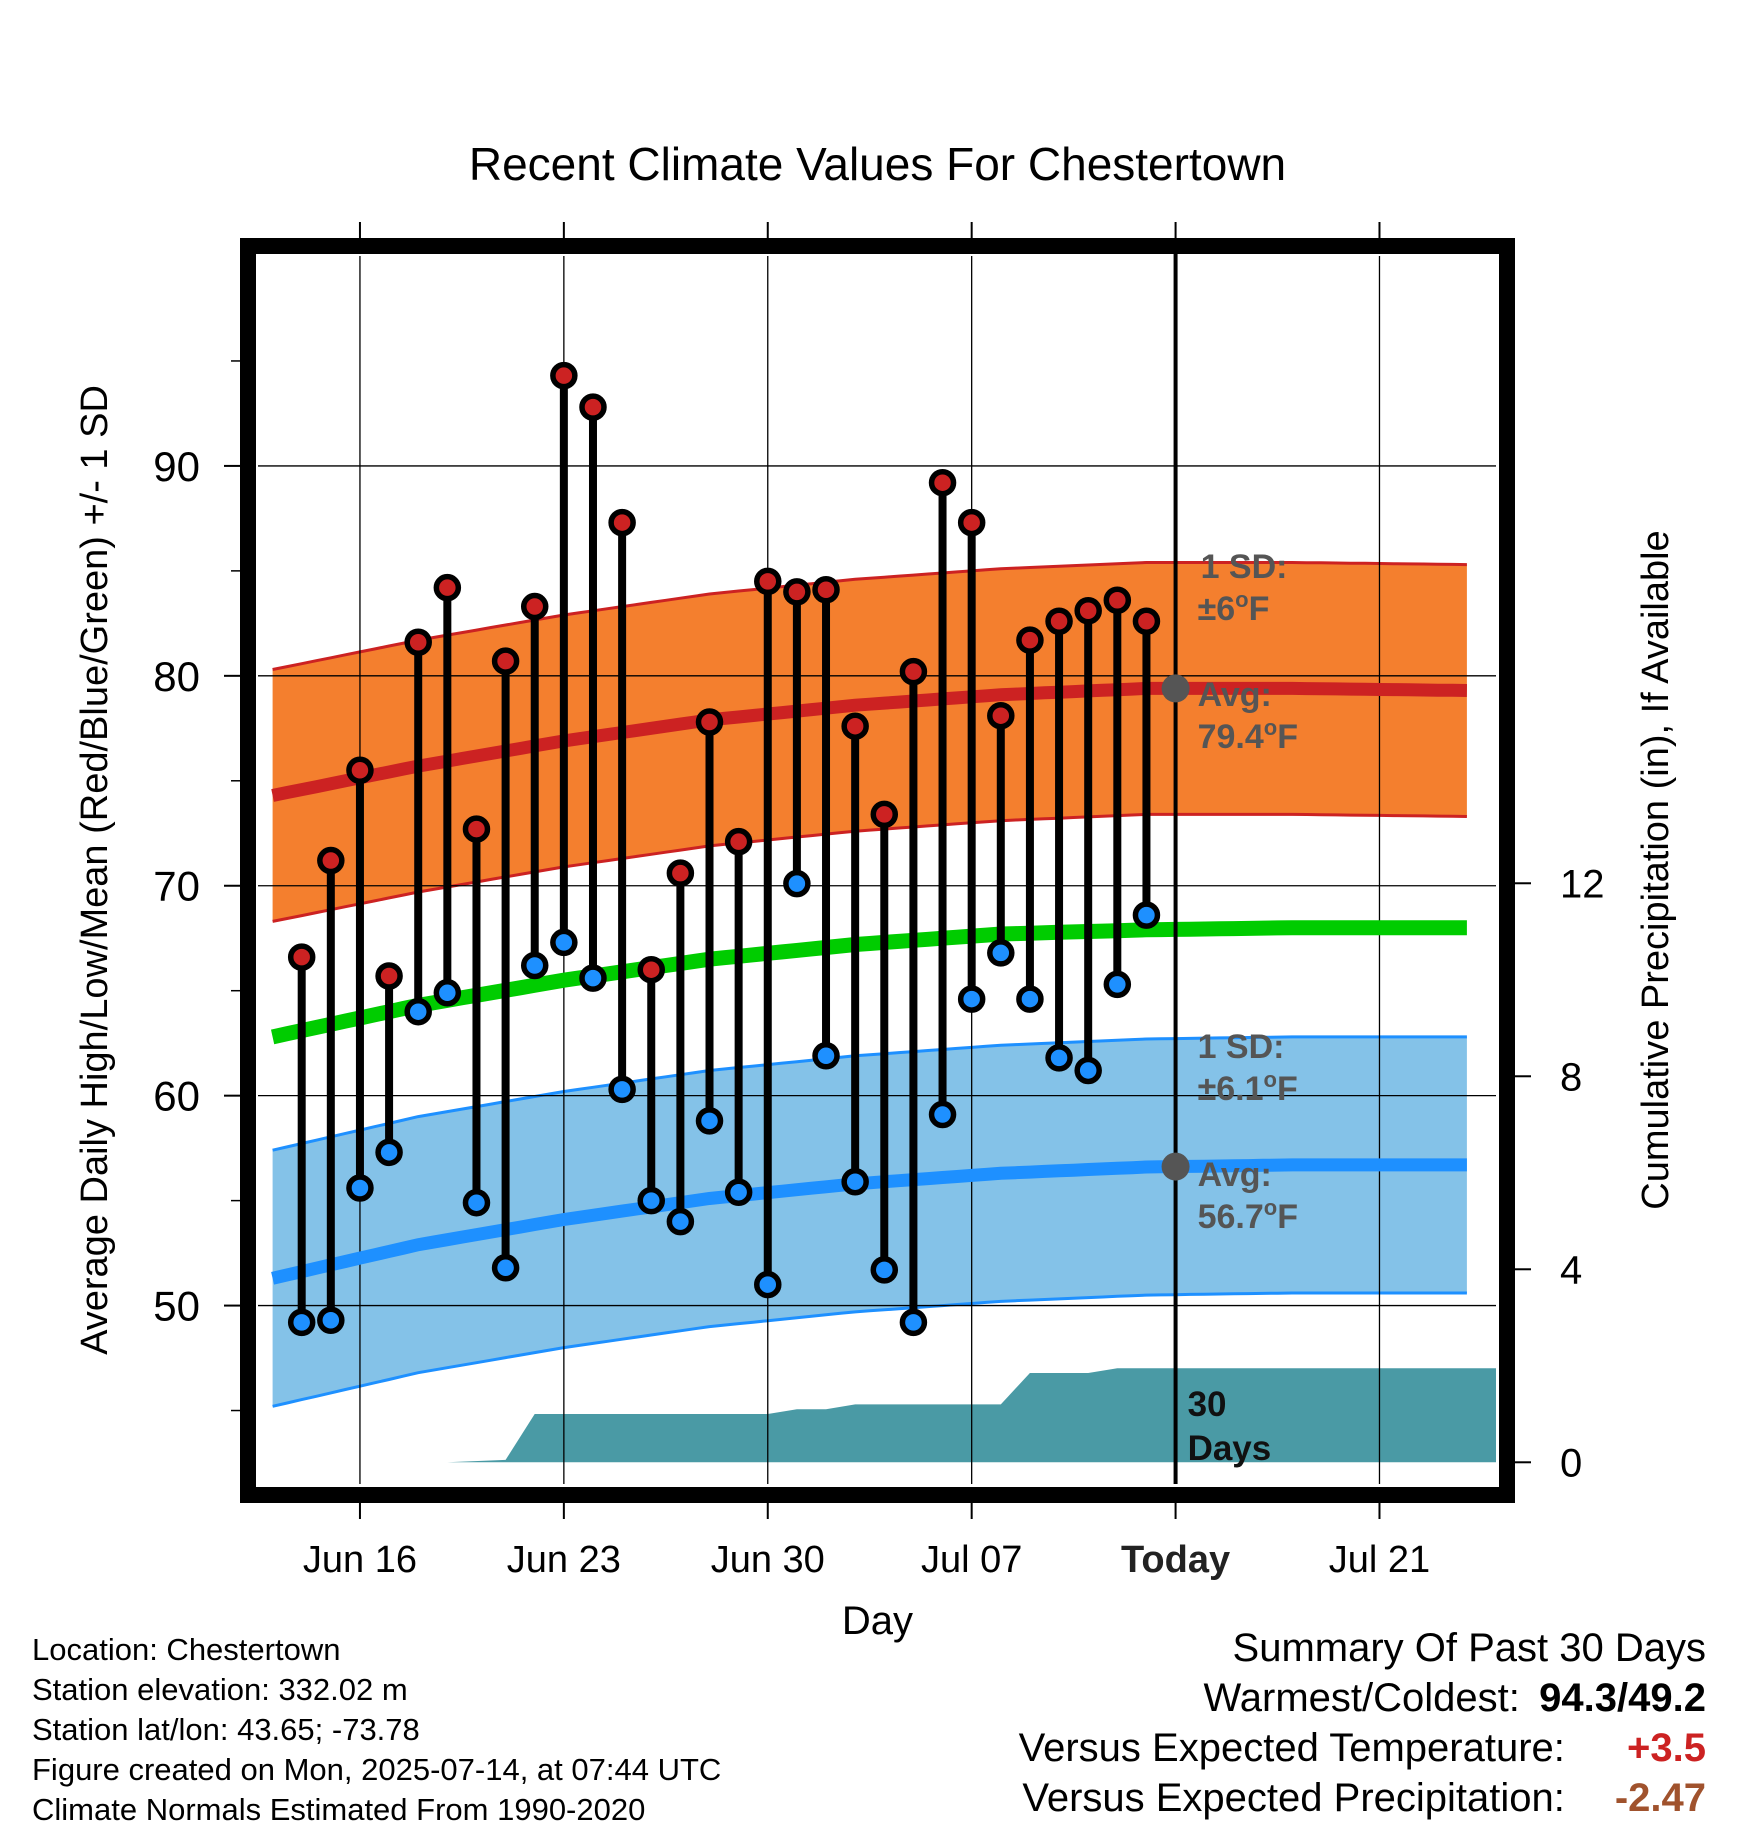 The width and height of the screenshot is (1748, 1830). What do you see at coordinates (1582, 884) in the screenshot?
I see `y-right-tick-label: 12` at bounding box center [1582, 884].